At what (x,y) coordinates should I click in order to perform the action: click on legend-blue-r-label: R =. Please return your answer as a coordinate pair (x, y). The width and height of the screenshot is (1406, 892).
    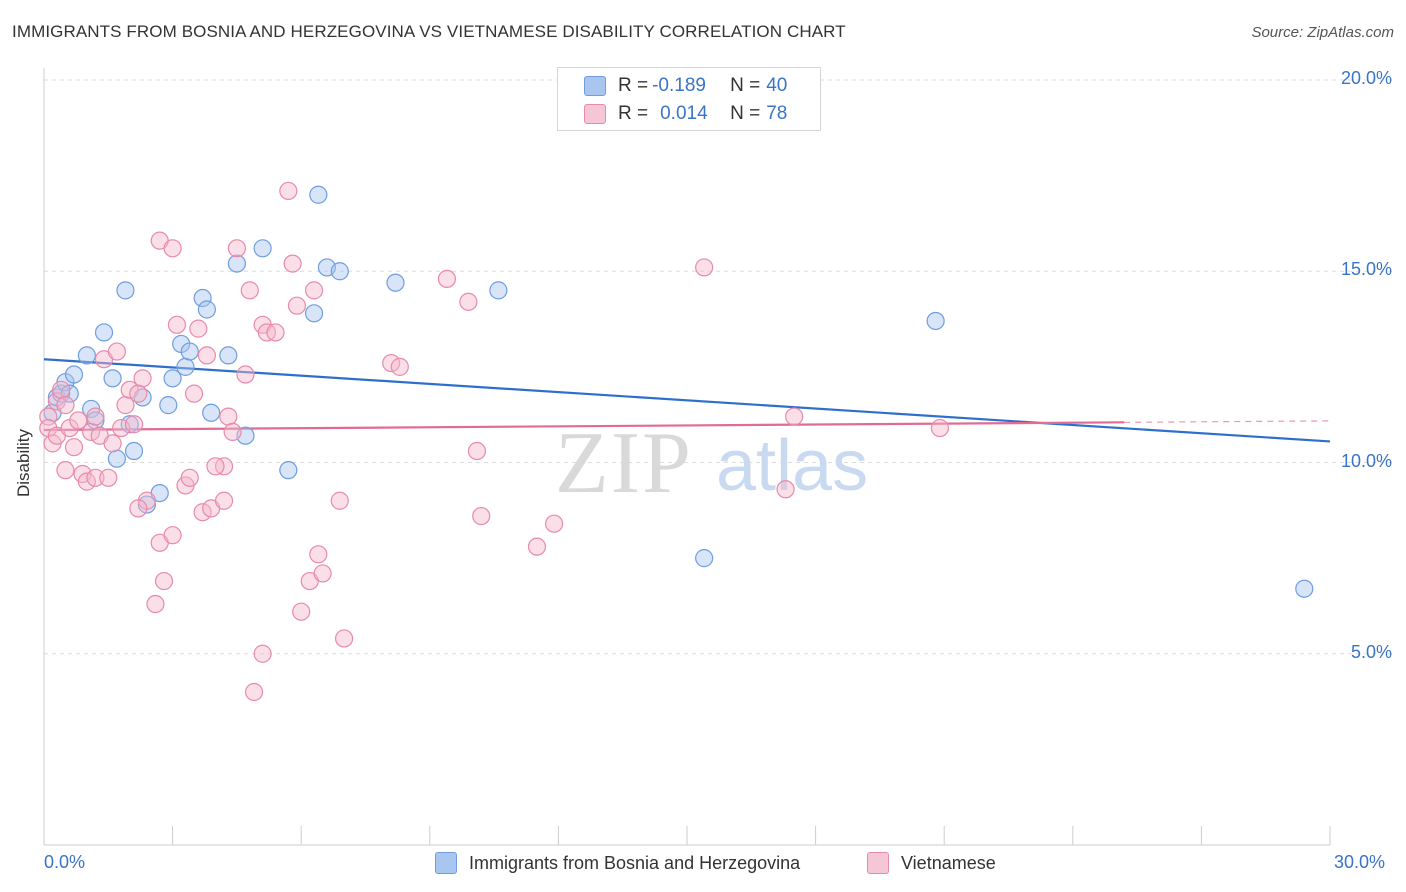
    Looking at the image, I should click on (633, 85).